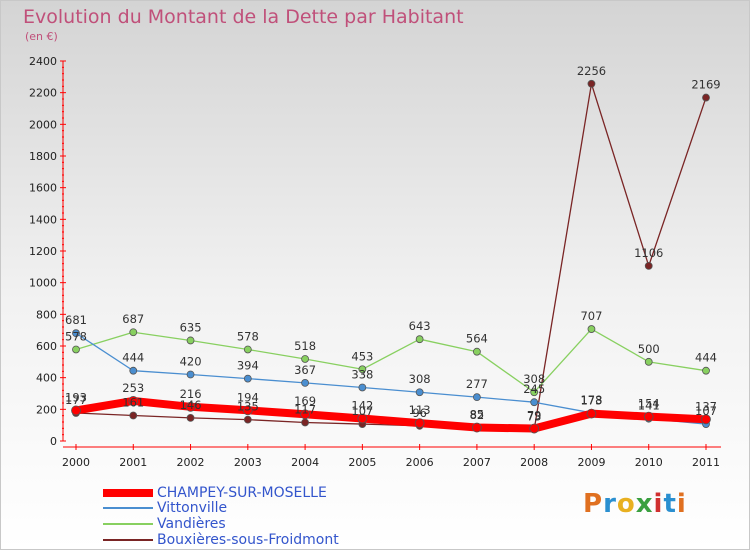 This screenshot has width=750, height=550. What do you see at coordinates (242, 493) in the screenshot?
I see `legend-label: CHAMPEY-SUR-MOSELLE` at bounding box center [242, 493].